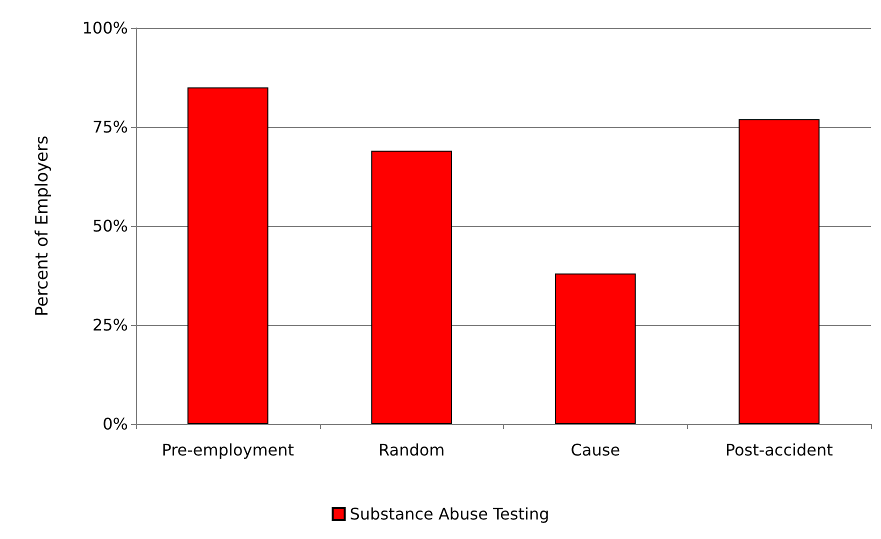 Image resolution: width=881 pixels, height=539 pixels. What do you see at coordinates (595, 450) in the screenshot?
I see `x-tick-label: Cause` at bounding box center [595, 450].